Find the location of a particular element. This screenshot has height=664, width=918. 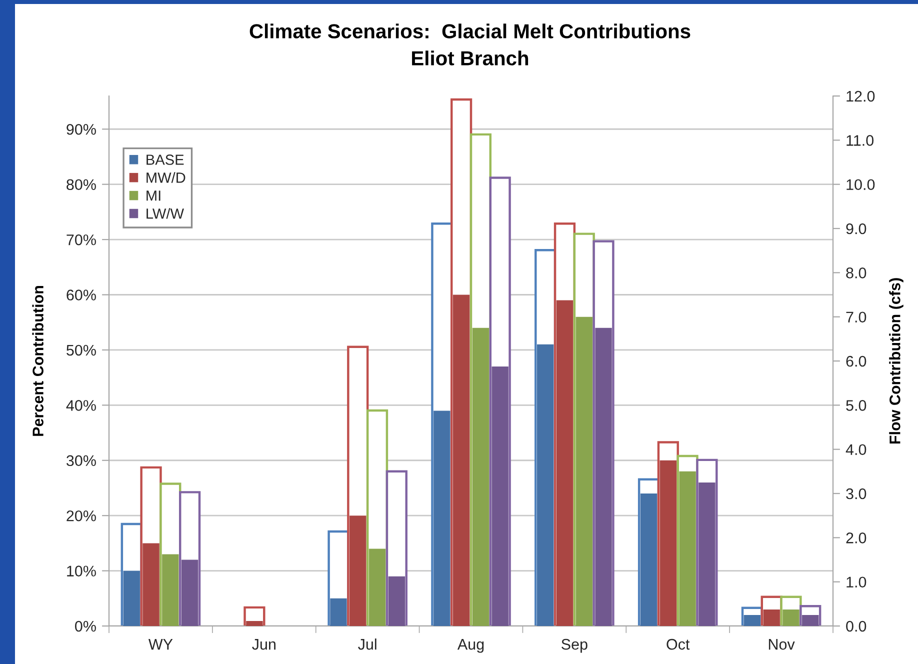

y2-tick-label: 6.0 is located at coordinates (856, 361).